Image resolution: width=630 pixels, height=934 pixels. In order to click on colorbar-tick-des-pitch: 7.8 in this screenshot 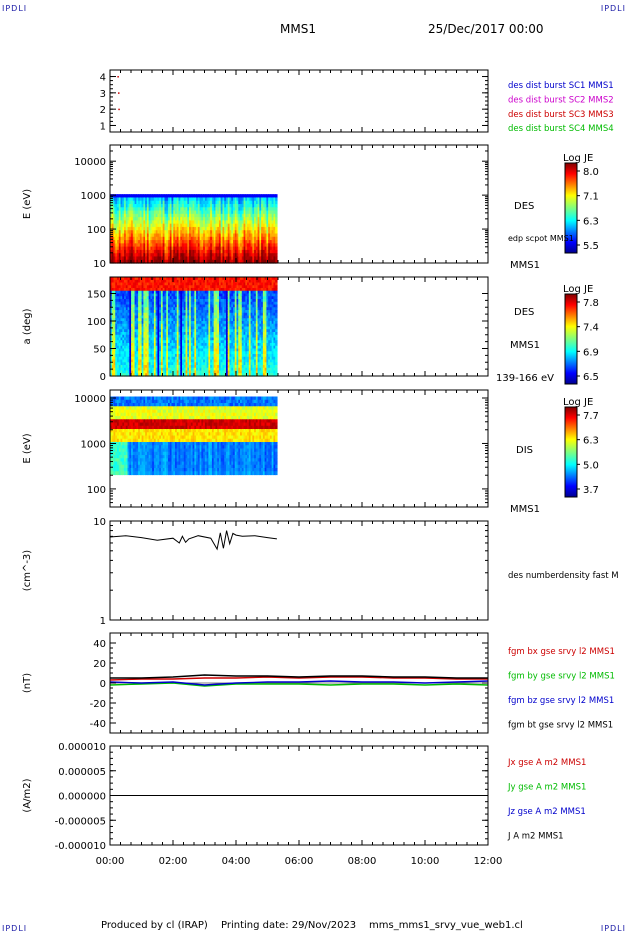, I will do `click(591, 303)`.